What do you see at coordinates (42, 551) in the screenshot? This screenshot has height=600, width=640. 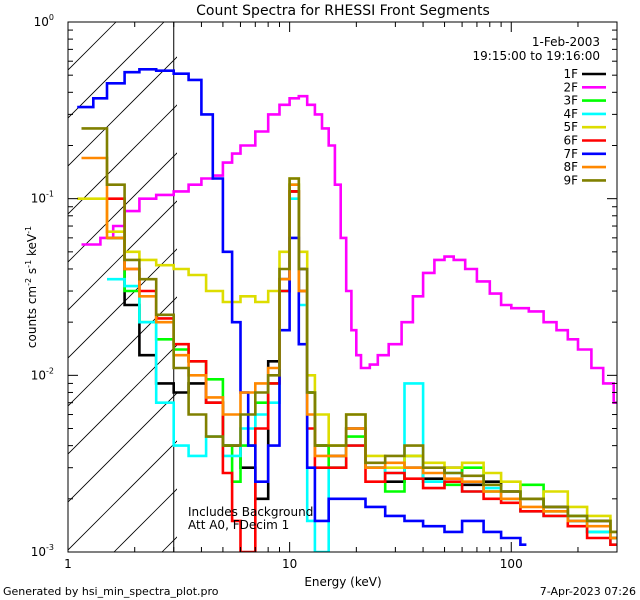 I see `y-tick-label: 10⁻³` at bounding box center [42, 551].